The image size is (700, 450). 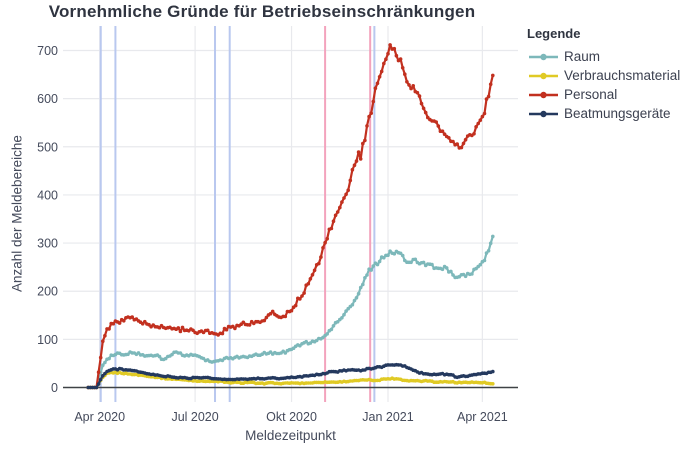 I want to click on legend-item-beatmungsgeräte: Beatmungsgeräte, so click(x=612, y=113).